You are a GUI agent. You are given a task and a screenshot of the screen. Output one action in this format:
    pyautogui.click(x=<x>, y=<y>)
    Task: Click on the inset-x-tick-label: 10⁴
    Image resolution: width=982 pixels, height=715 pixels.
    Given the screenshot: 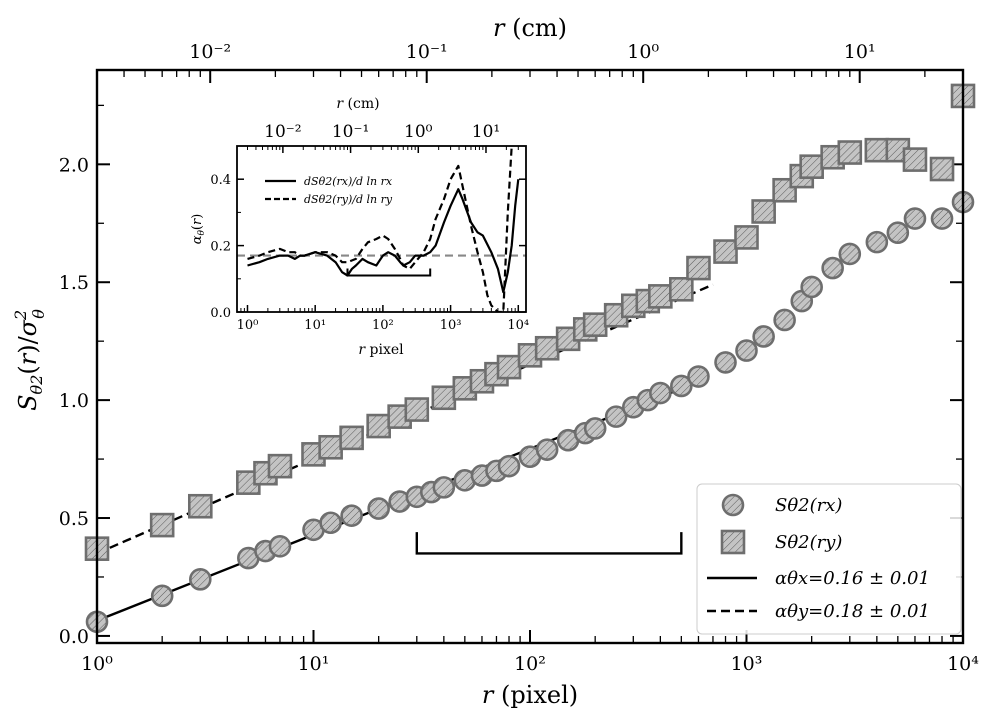 What is the action you would take?
    pyautogui.click(x=518, y=325)
    